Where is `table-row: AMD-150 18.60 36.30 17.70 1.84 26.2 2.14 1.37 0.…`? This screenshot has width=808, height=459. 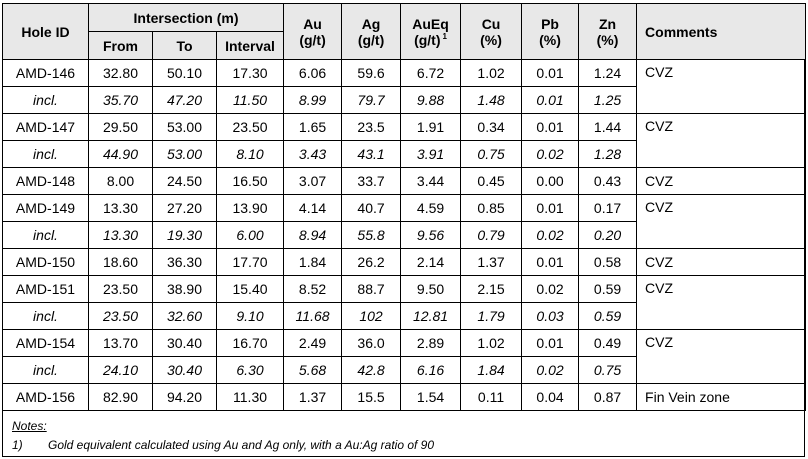
table-row: AMD-150 18.60 36.30 17.70 1.84 26.2 2.14 1.37 0.… is located at coordinates (404, 262).